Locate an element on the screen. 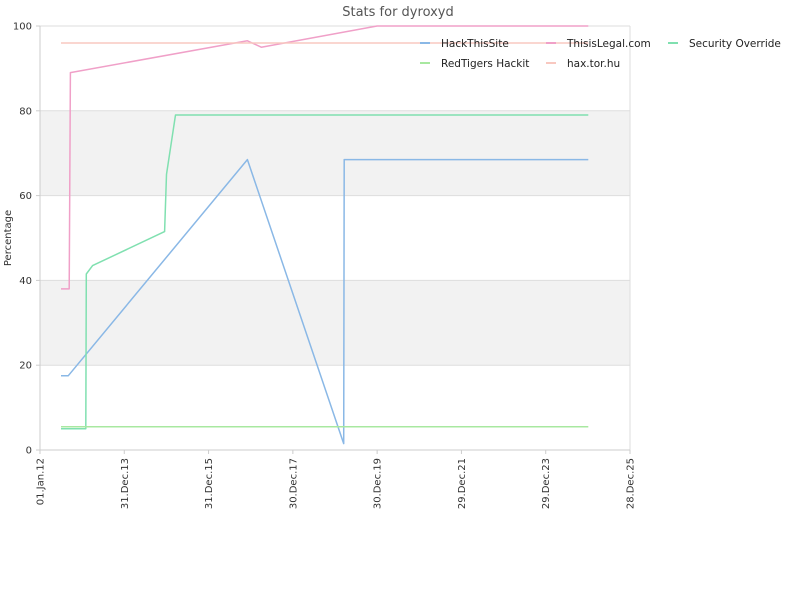 The image size is (800, 600). x-tick-label: 29.Dec.21 is located at coordinates (462, 483).